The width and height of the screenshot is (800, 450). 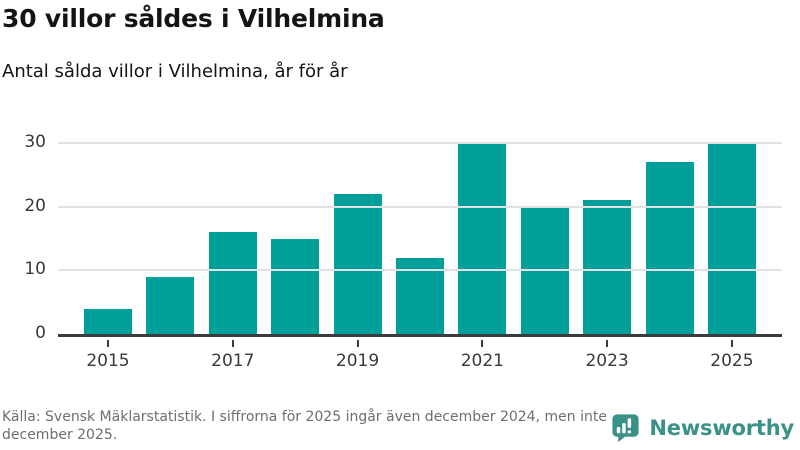 What do you see at coordinates (170, 305) in the screenshot?
I see `bar-2016` at bounding box center [170, 305].